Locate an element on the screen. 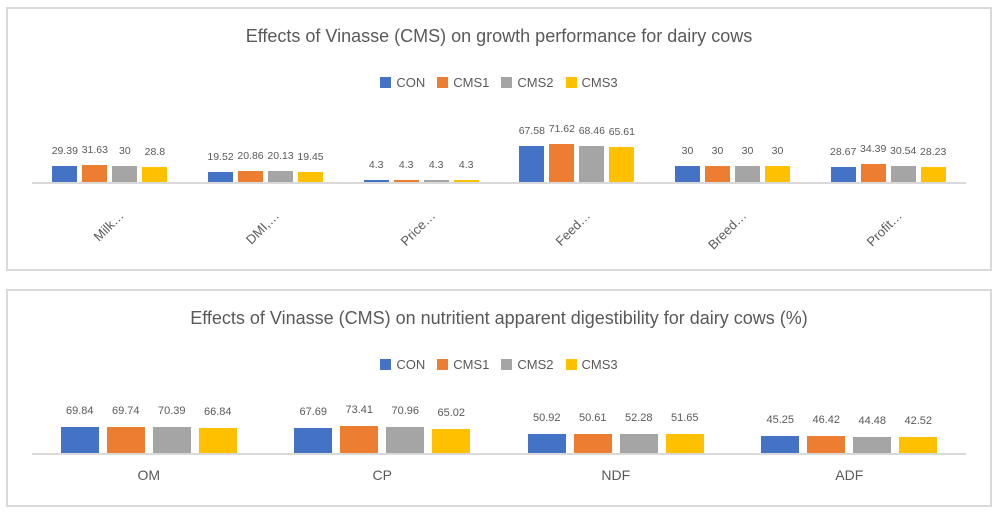 Image resolution: width=1000 pixels, height=513 pixels. data-label: 20.13 is located at coordinates (280, 156).